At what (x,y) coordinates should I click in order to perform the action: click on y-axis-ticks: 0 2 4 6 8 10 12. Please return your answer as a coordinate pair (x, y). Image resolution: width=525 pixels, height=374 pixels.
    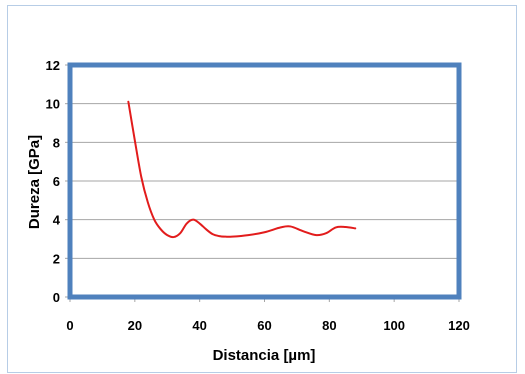
    Looking at the image, I should click on (58, 181).